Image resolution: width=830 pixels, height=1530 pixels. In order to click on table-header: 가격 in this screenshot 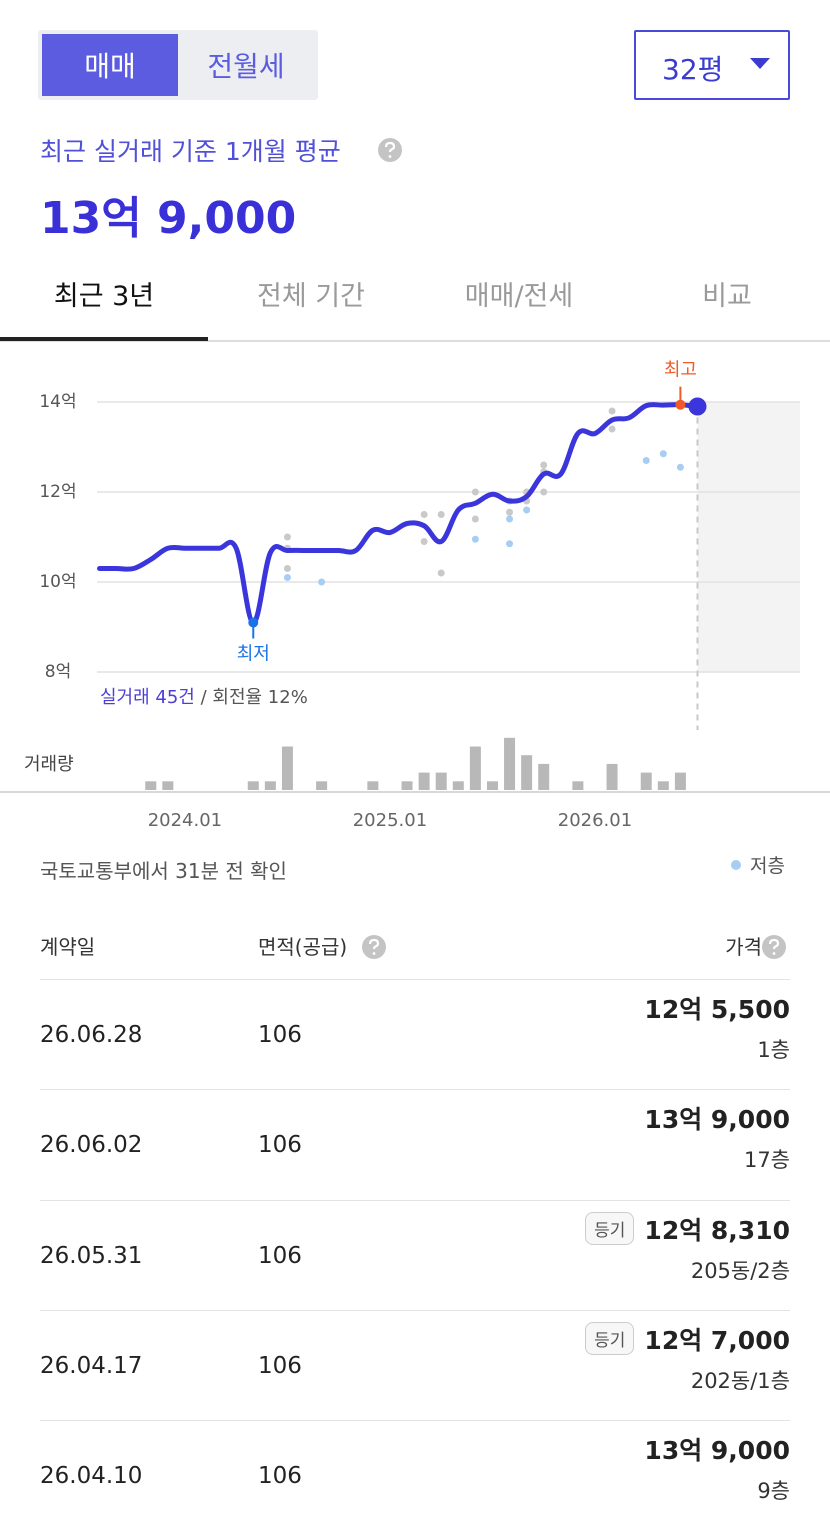, I will do `click(743, 947)`.